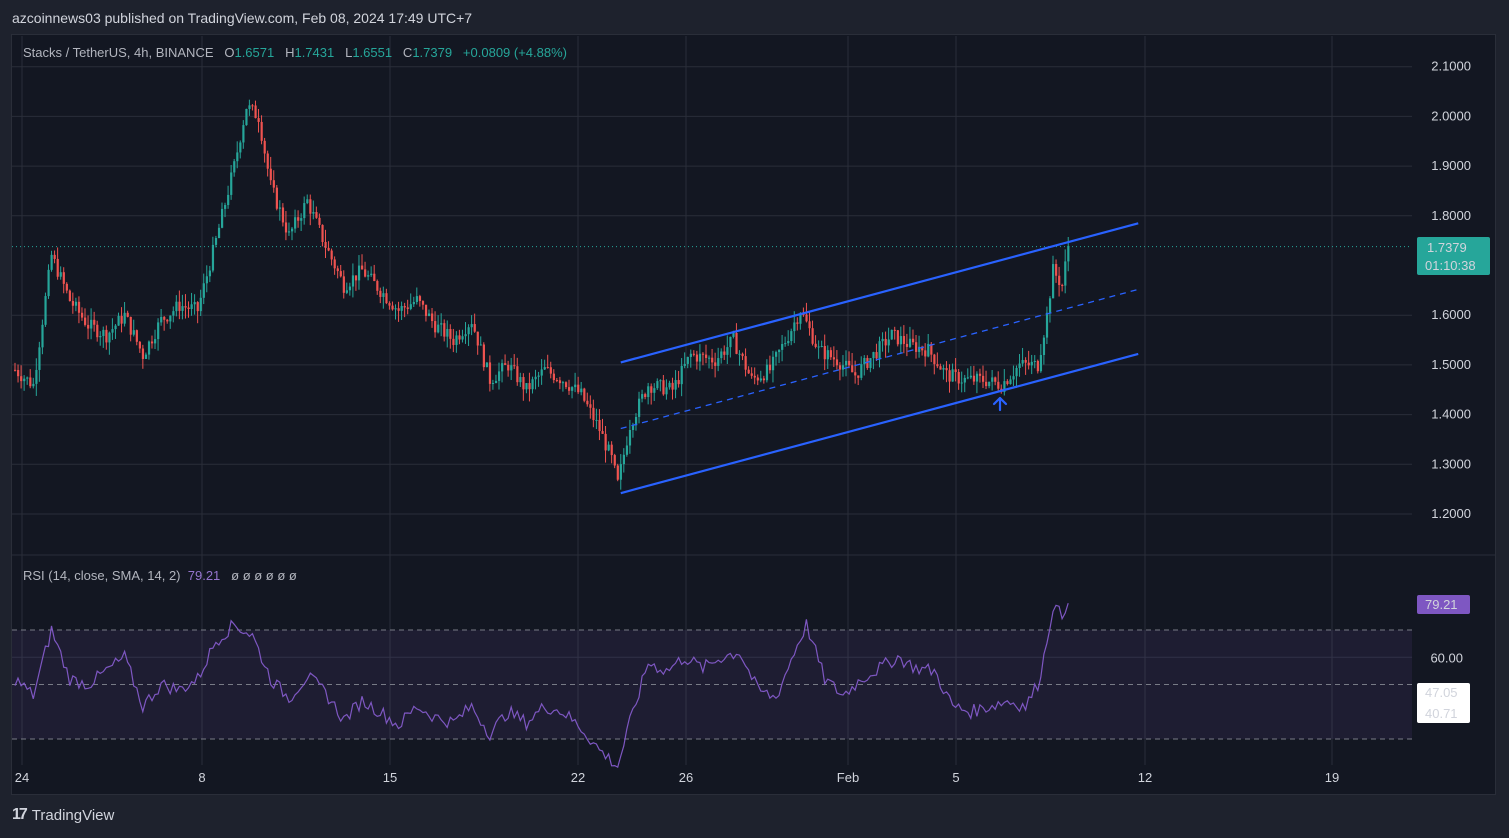  I want to click on price-tick-label: 1.2000, so click(1451, 513).